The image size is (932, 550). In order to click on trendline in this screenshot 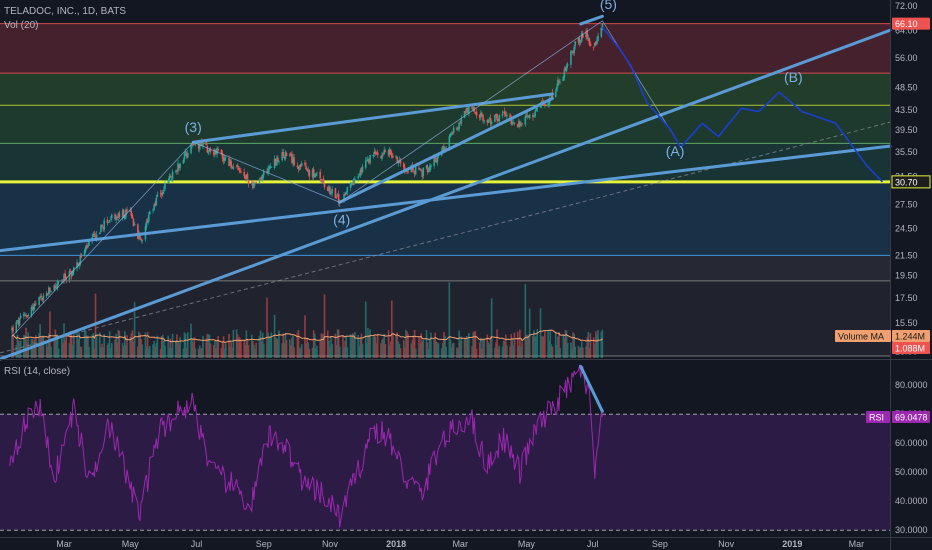, I will do `click(446, 150)`.